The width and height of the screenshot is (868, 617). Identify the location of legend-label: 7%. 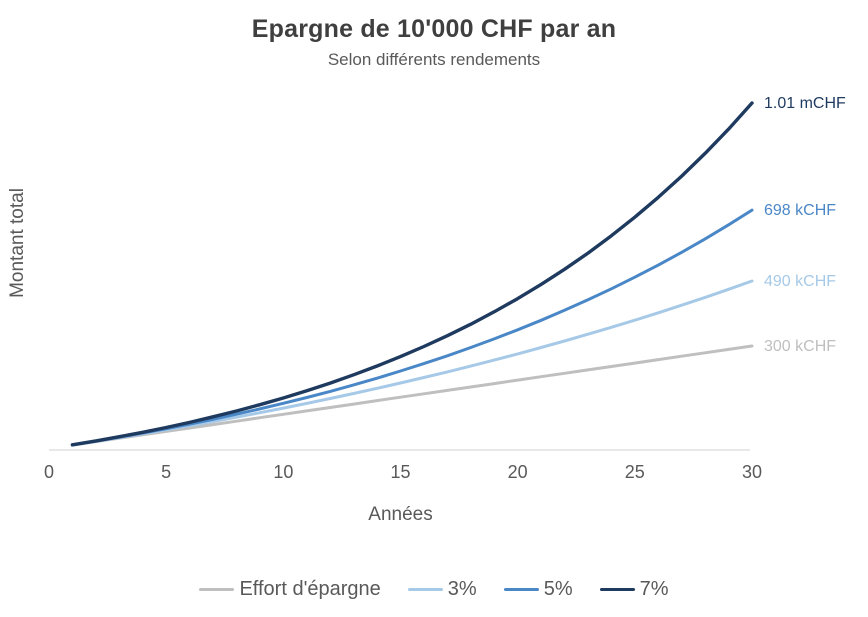
(654, 589).